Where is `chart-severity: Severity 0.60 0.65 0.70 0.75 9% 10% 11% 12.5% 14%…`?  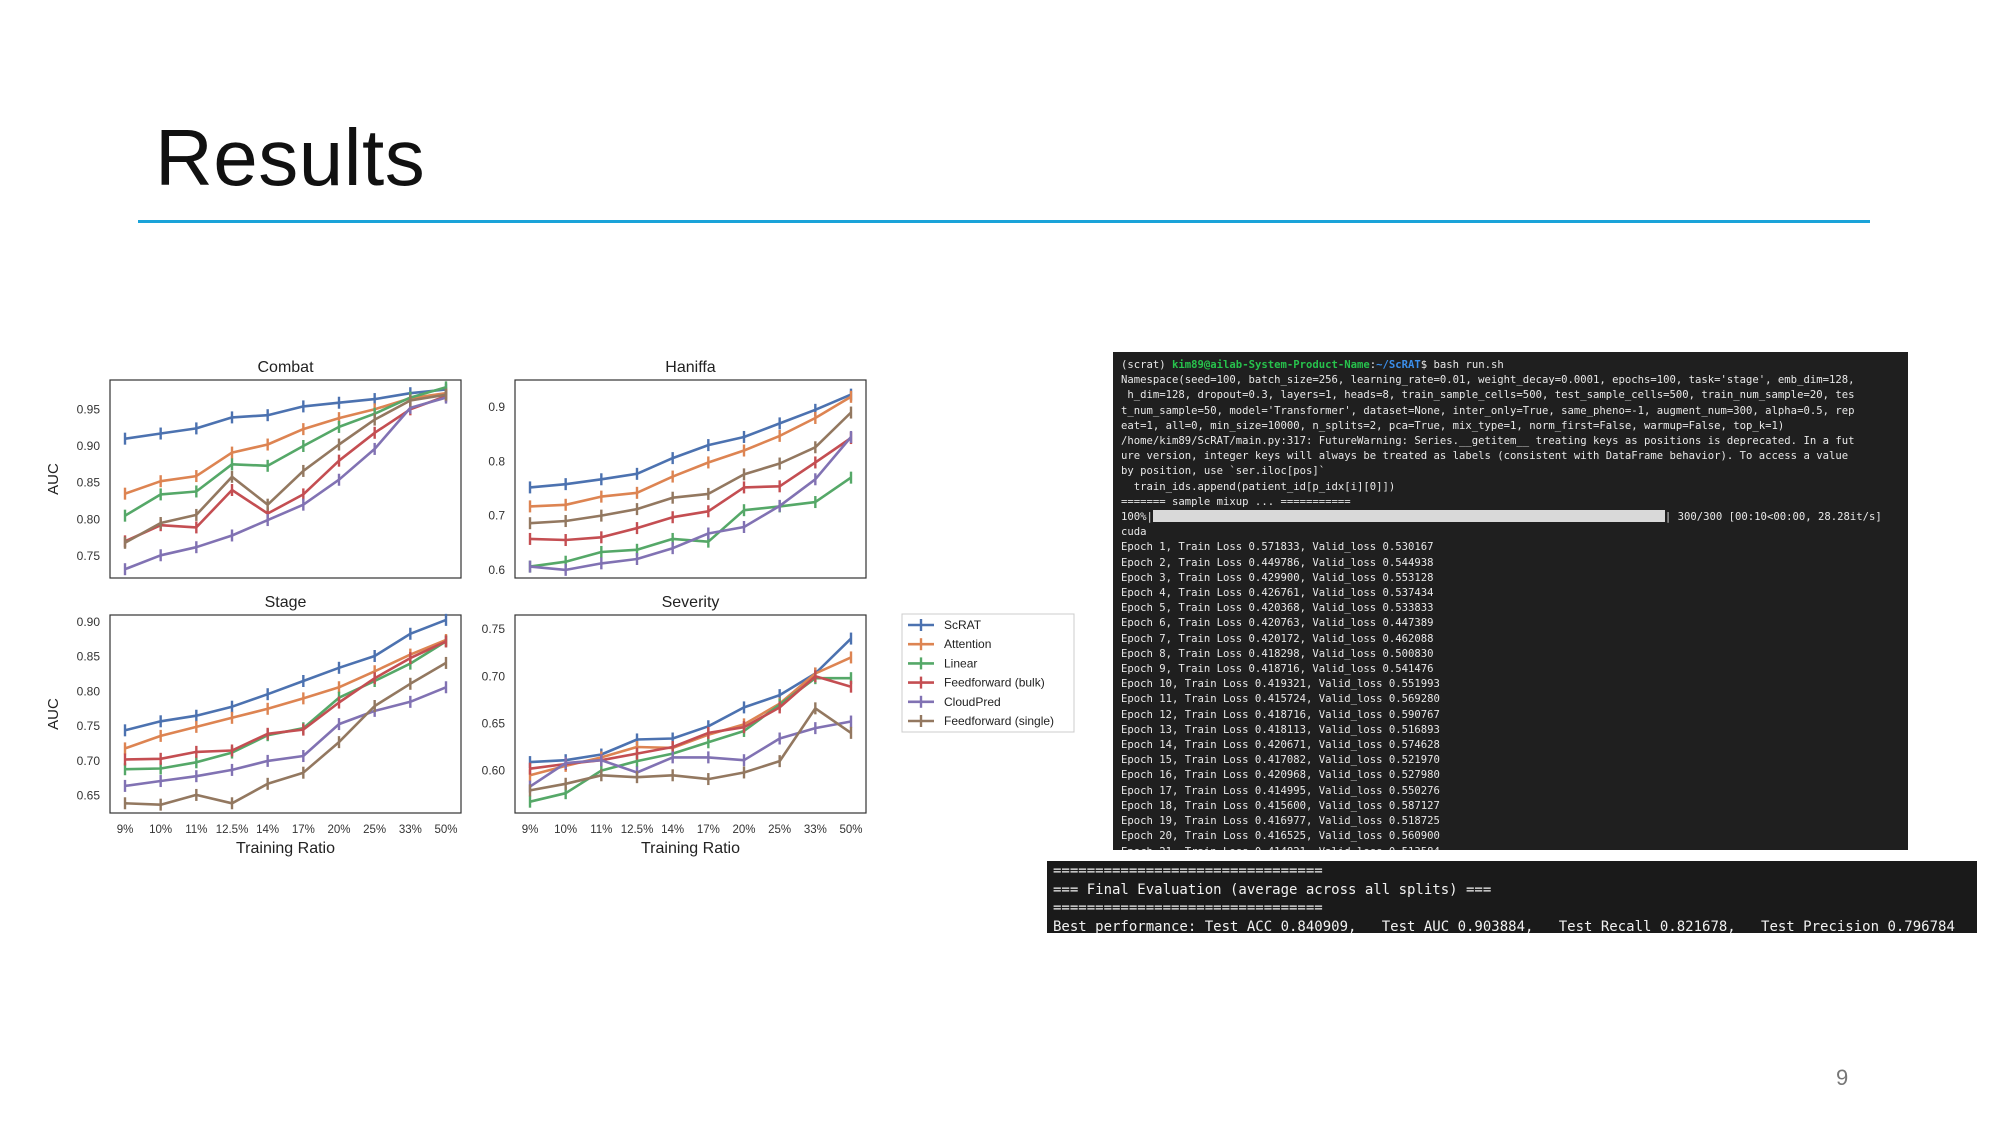
chart-severity: Severity 0.60 0.65 0.70 0.75 9% 10% 11% 12.5% 14%… is located at coordinates (674, 725).